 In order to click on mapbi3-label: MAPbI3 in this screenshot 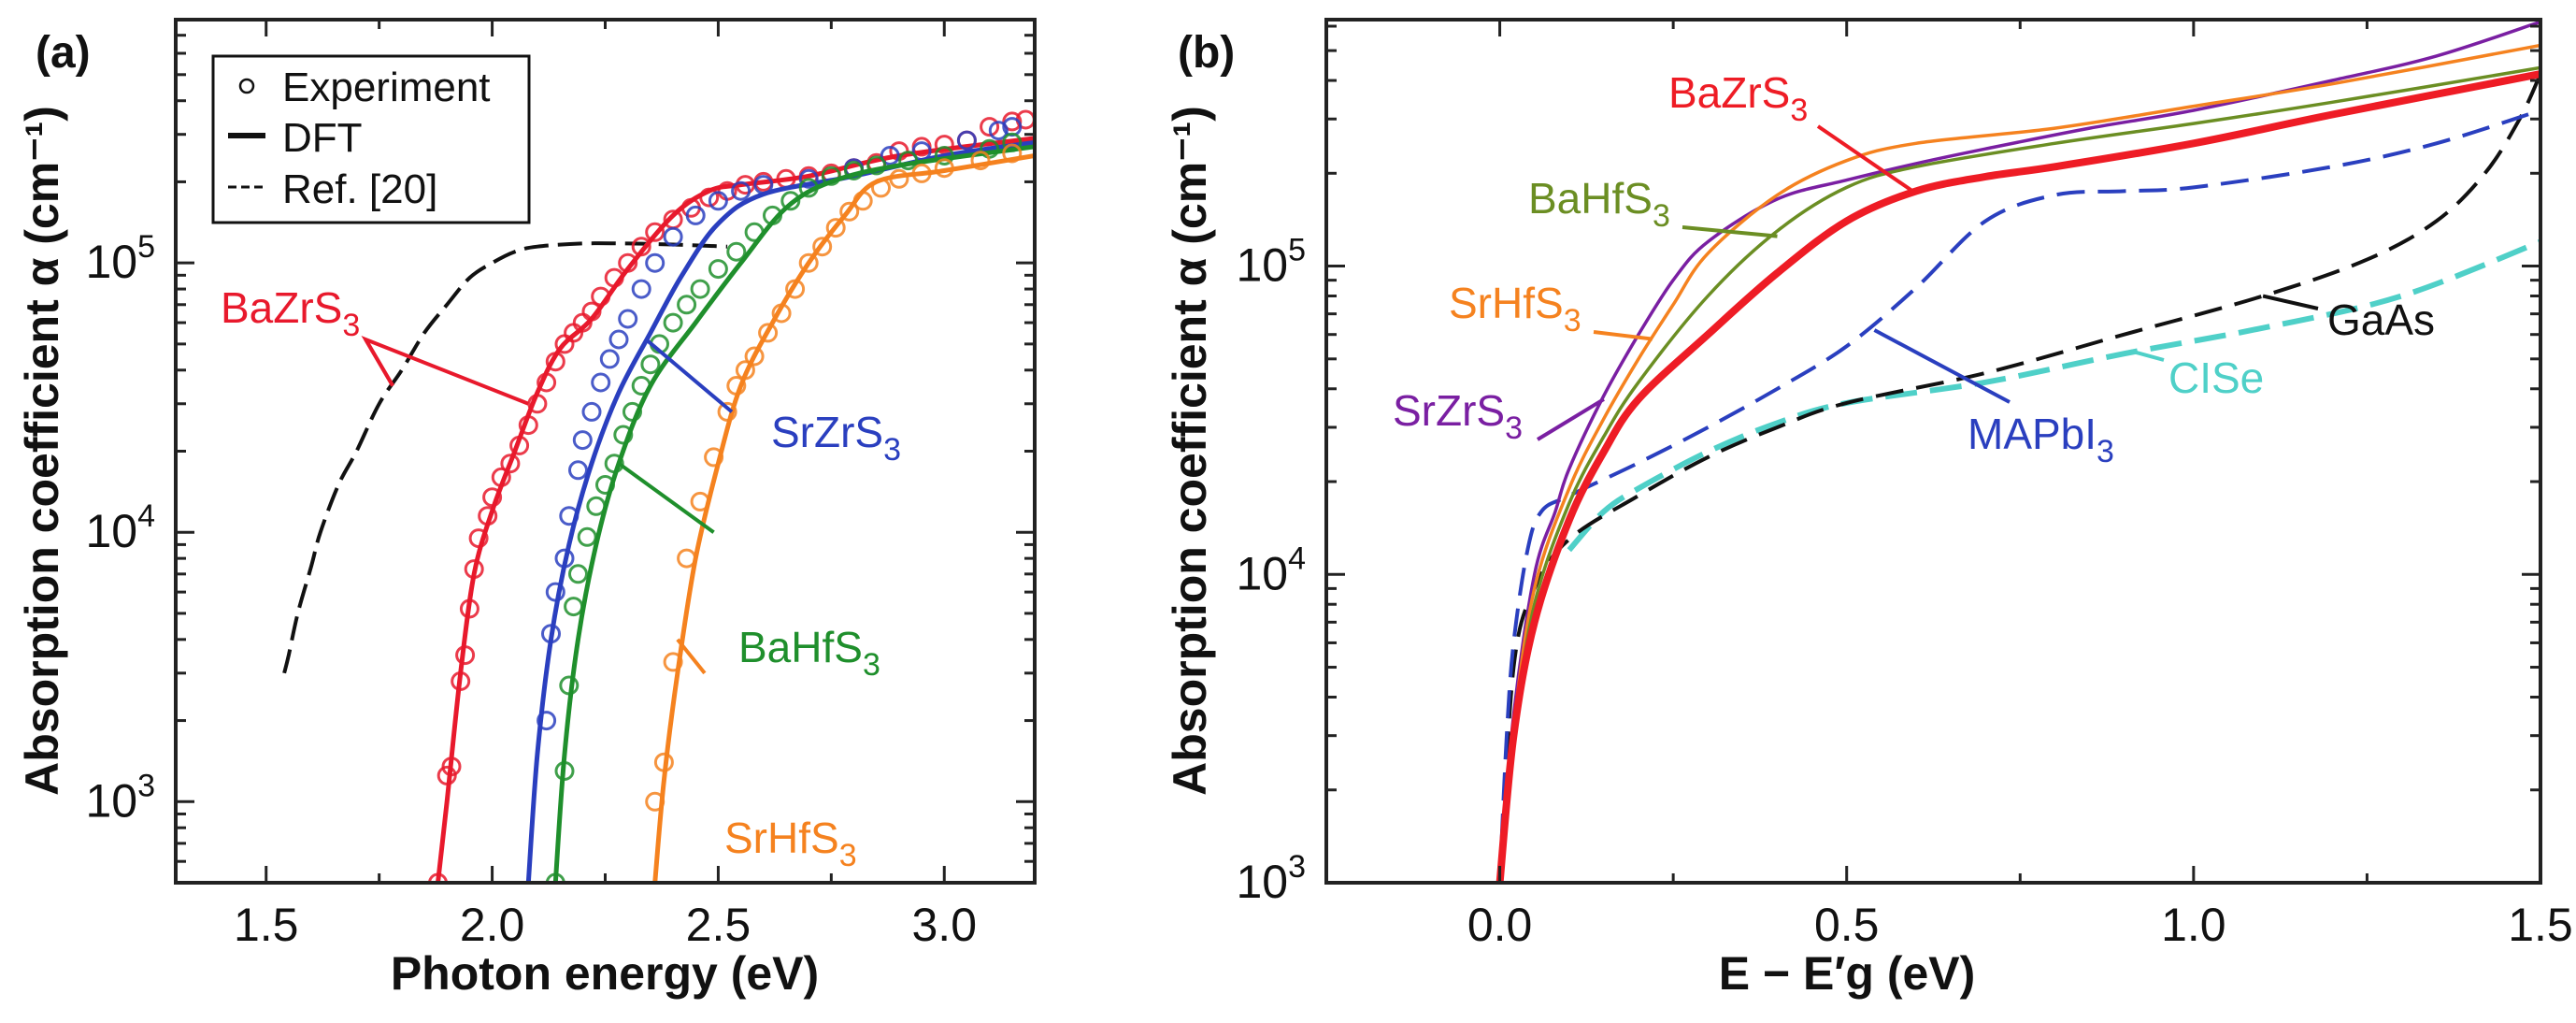, I will do `click(2041, 439)`.